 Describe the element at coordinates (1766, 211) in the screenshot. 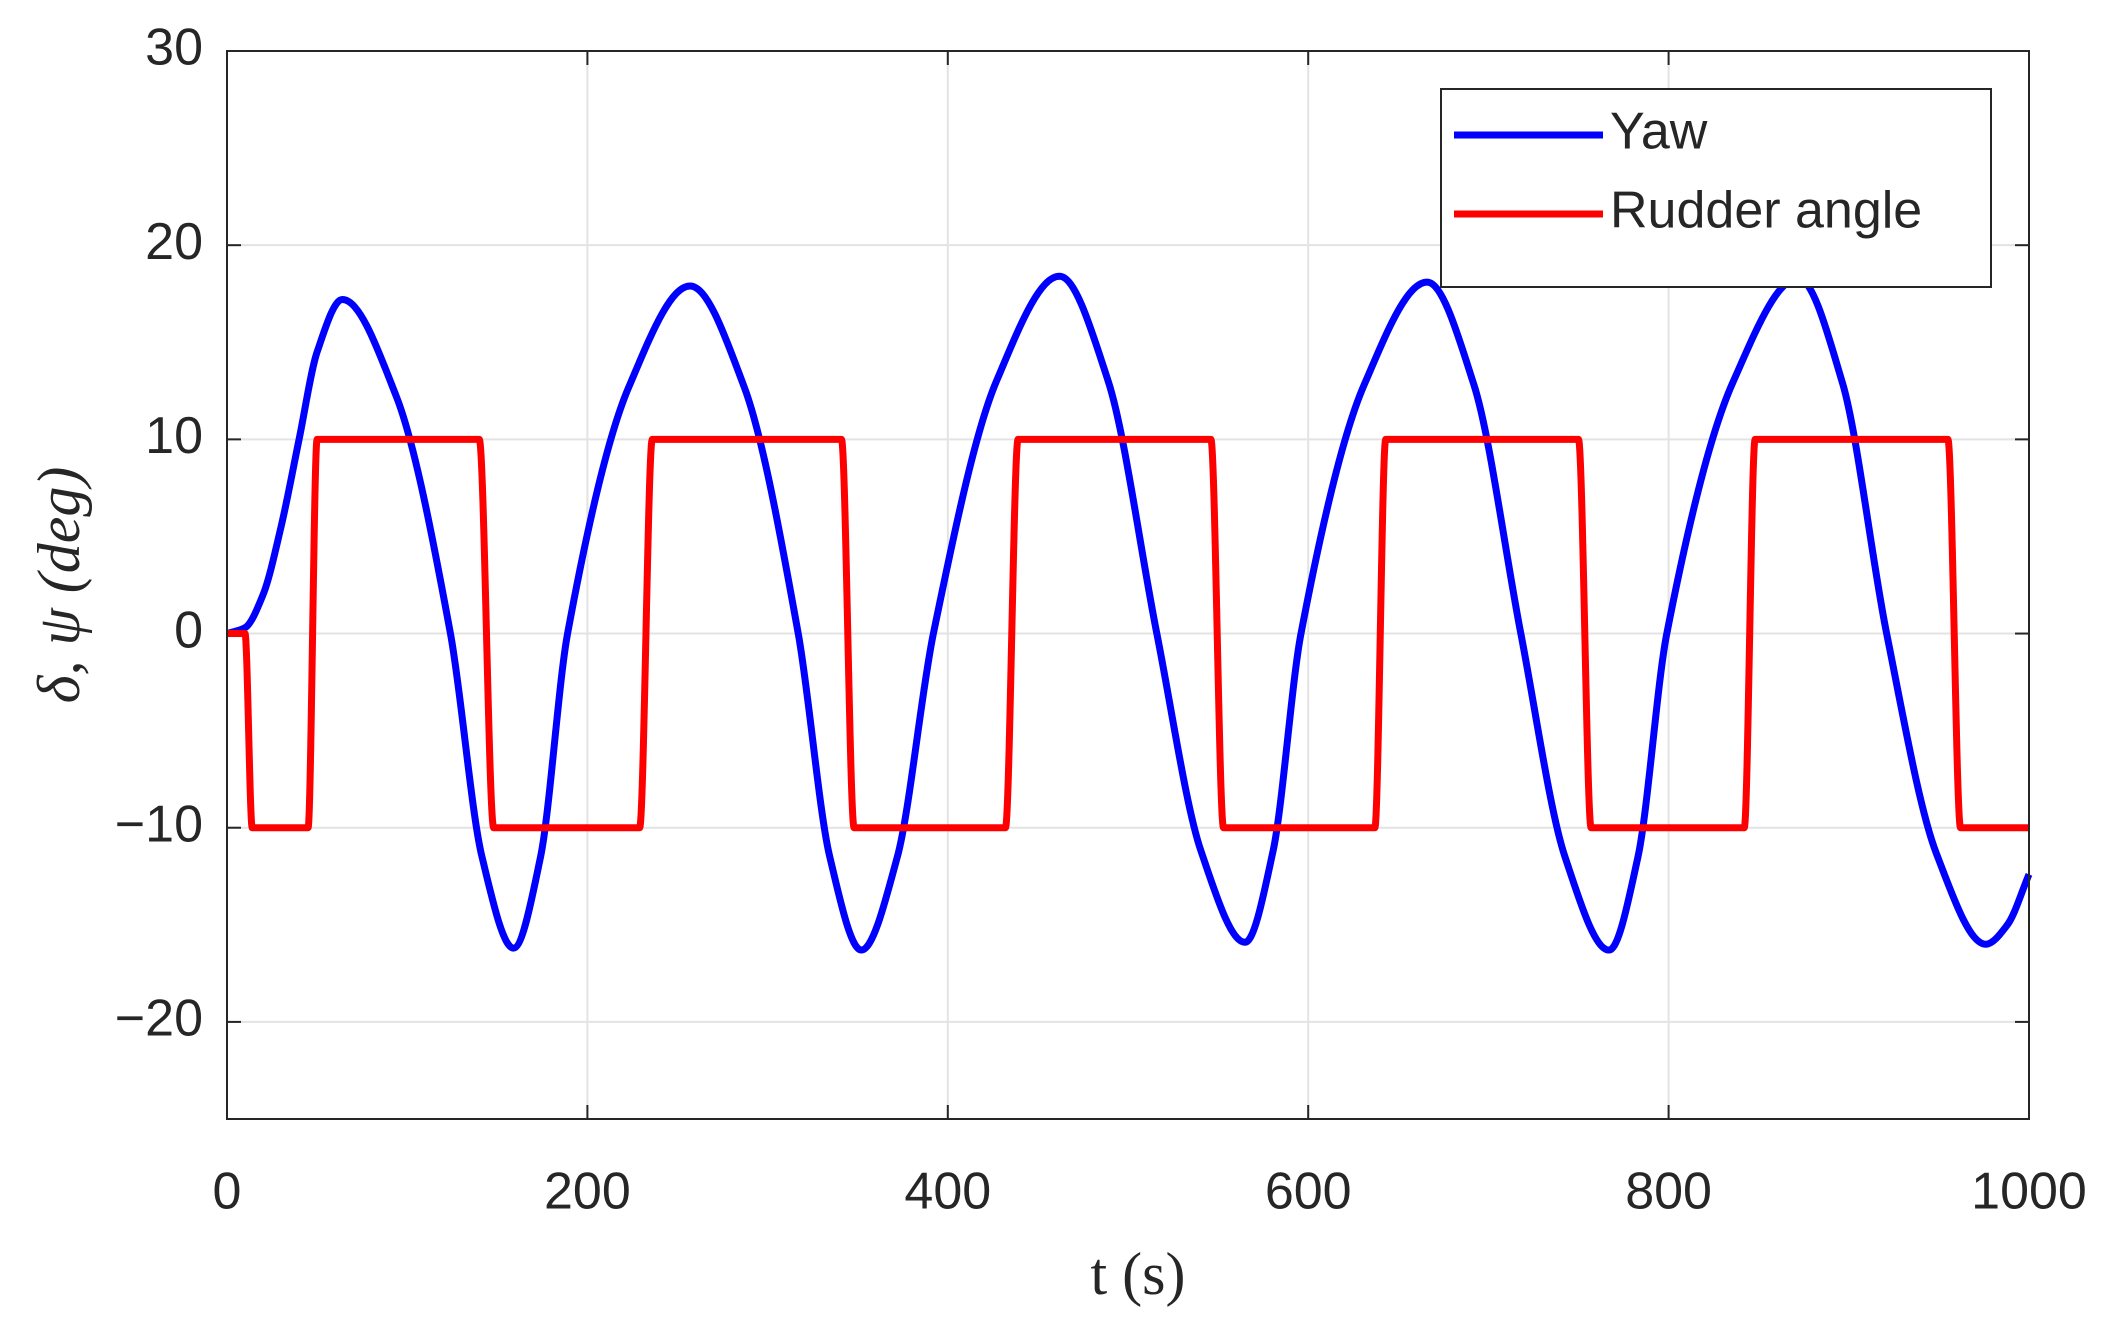

I see `legend-label: Rudder angle` at that location.